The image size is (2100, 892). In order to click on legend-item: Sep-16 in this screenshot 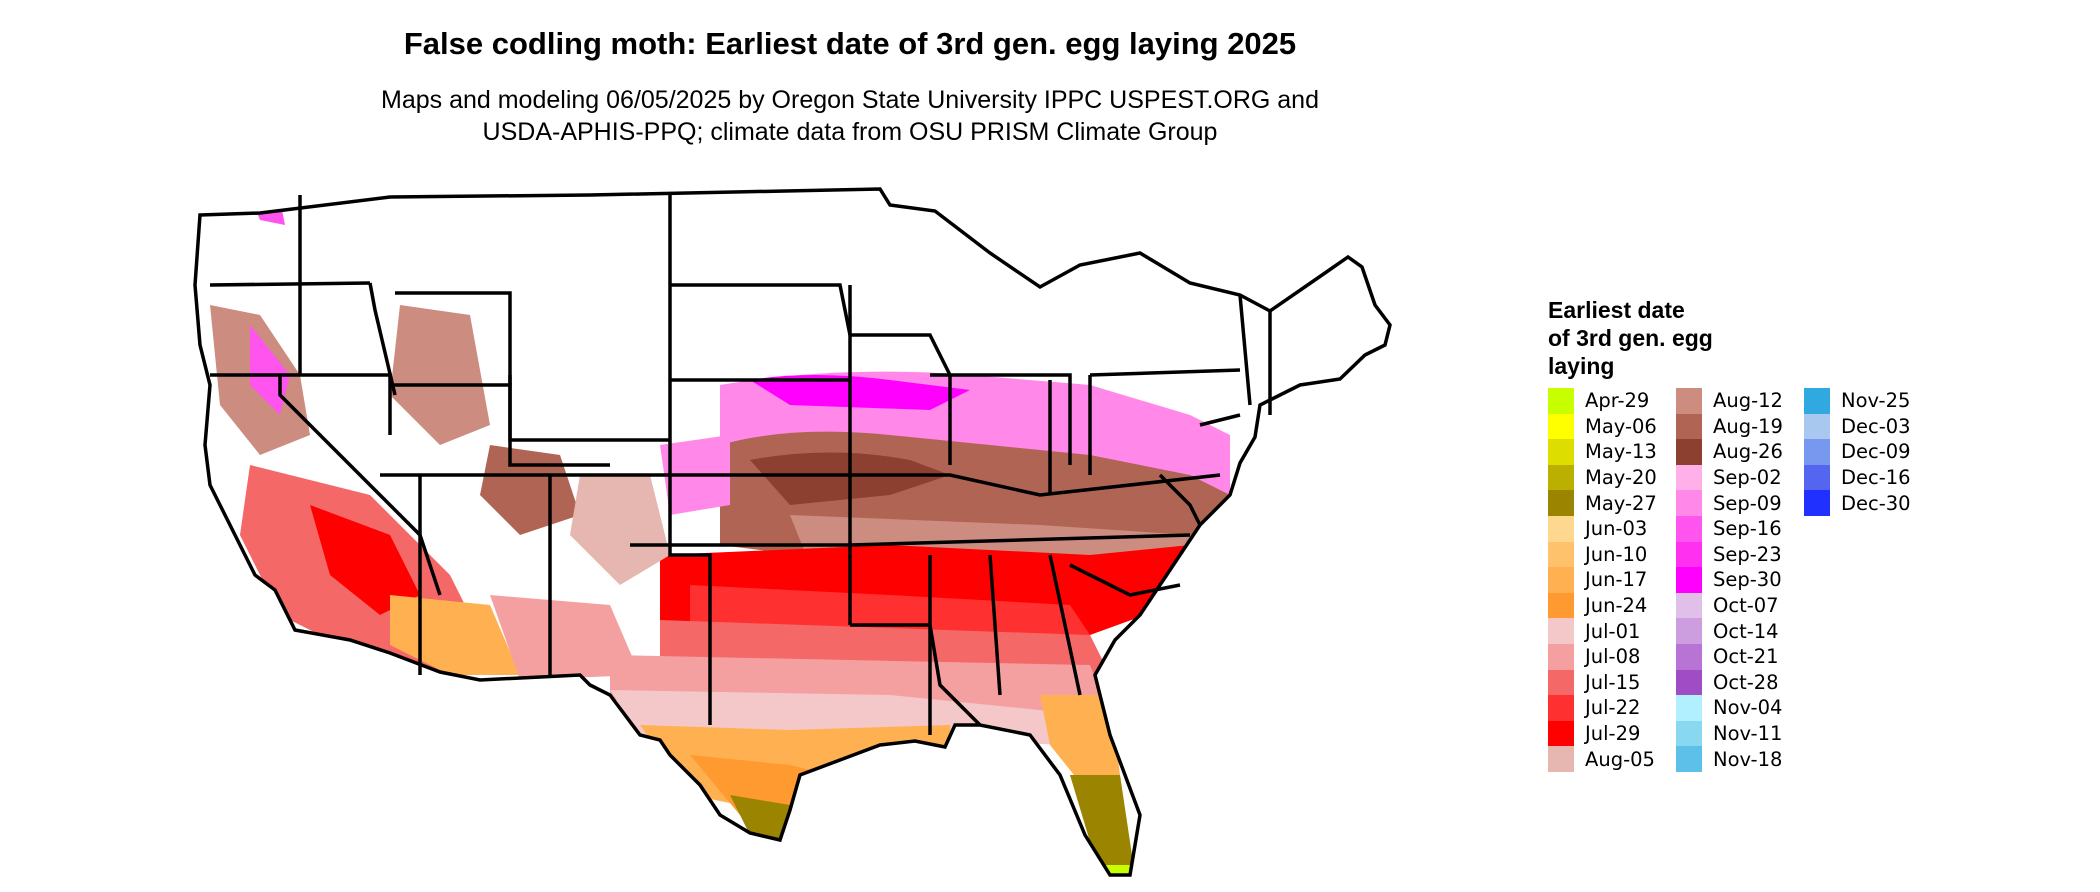, I will do `click(1739, 528)`.